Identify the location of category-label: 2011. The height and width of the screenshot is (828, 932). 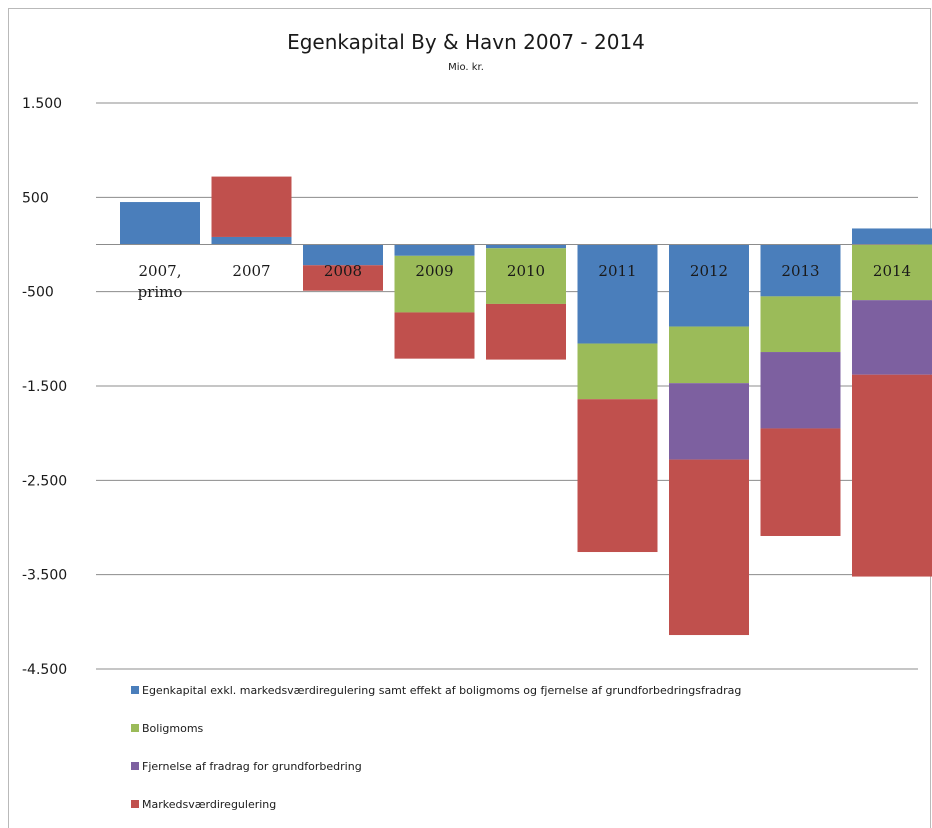
(617, 271).